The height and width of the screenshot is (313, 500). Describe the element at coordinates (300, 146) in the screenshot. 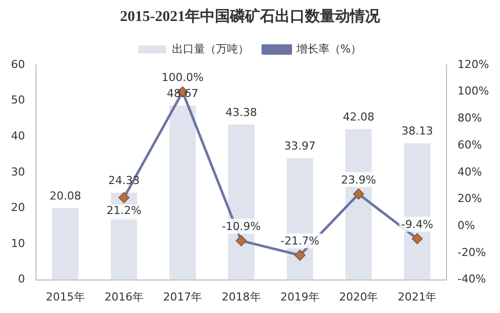

I see `data-label: 33.97` at that location.